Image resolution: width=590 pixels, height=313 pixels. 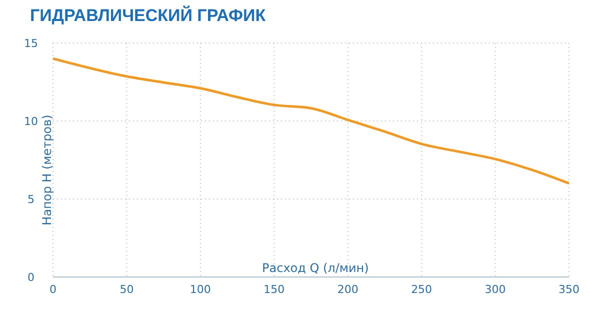 I want to click on x-tick-label: 150, so click(x=274, y=289).